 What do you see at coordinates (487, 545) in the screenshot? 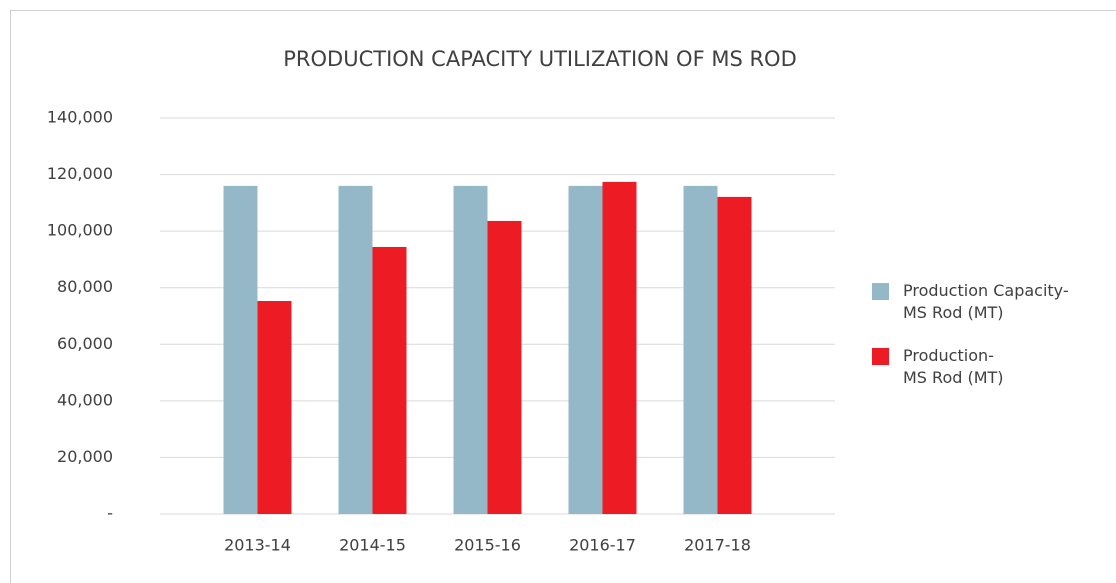
I see `x-tick-label: 2015-16` at bounding box center [487, 545].